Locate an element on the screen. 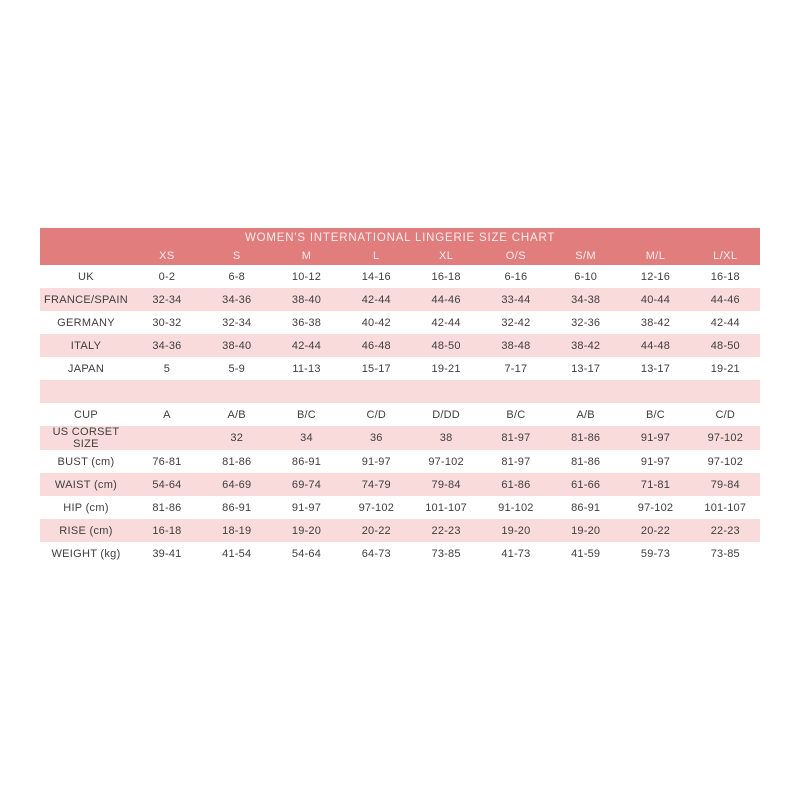 This screenshot has height=800, width=800. row-label: UK is located at coordinates (86, 276).